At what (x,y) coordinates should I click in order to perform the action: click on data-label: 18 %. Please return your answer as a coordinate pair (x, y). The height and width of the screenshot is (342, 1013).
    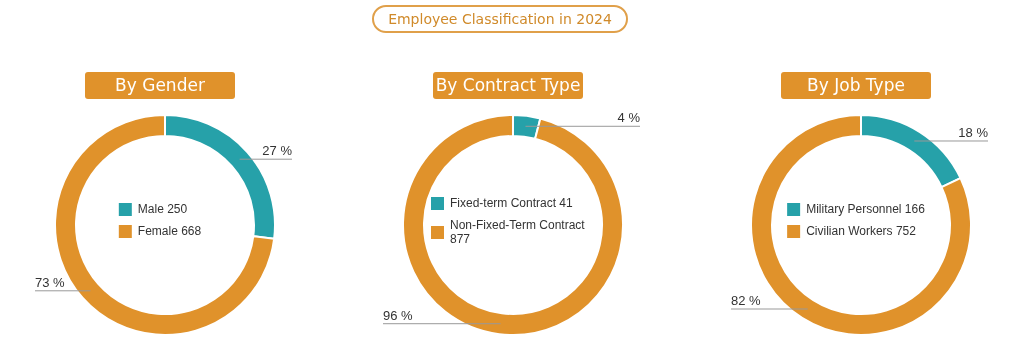
    Looking at the image, I should click on (973, 132).